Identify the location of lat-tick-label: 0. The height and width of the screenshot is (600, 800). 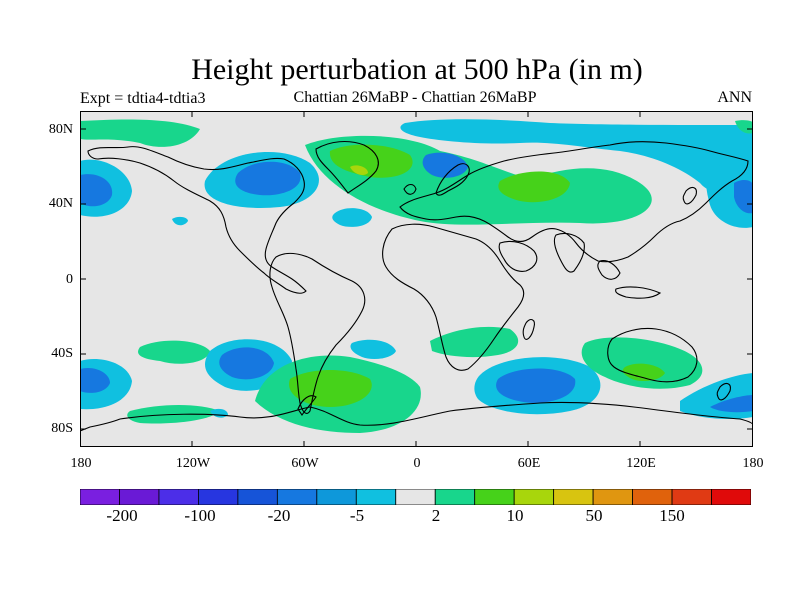
(69, 279).